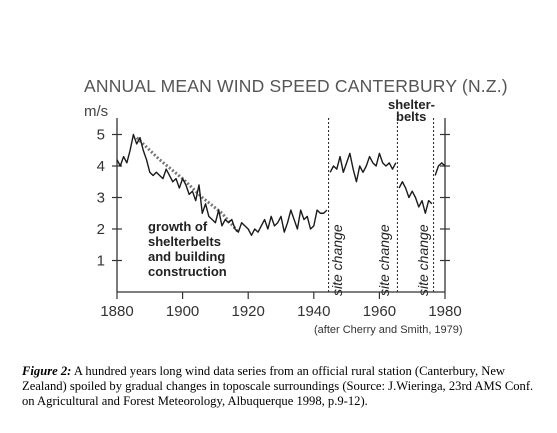  Describe the element at coordinates (182, 311) in the screenshot. I see `x-tick-label-1900: 1900` at that location.